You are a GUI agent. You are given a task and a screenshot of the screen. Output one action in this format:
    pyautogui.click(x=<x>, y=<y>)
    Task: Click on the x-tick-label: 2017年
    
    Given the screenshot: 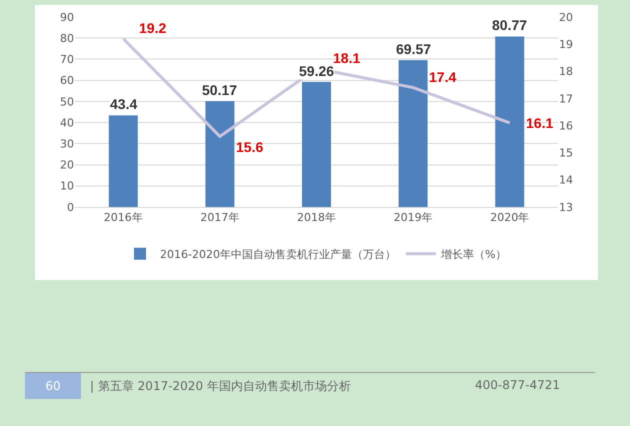 What is the action you would take?
    pyautogui.click(x=220, y=217)
    